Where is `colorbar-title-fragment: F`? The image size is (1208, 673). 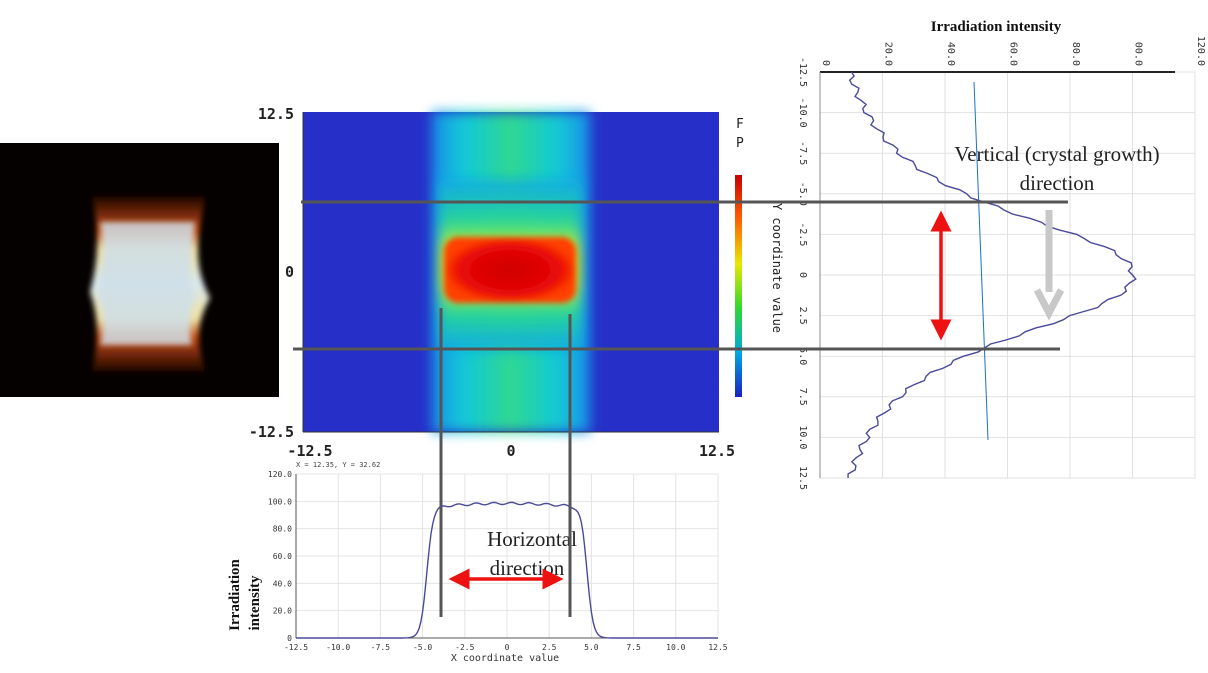
colorbar-title-fragment: F is located at coordinates (740, 124).